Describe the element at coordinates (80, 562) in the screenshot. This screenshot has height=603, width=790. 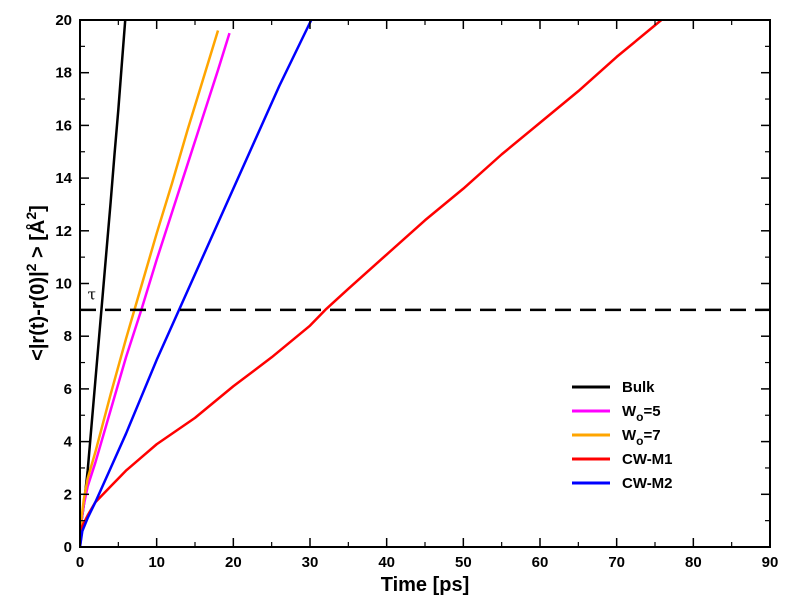
I see `x-tick-label: 0` at that location.